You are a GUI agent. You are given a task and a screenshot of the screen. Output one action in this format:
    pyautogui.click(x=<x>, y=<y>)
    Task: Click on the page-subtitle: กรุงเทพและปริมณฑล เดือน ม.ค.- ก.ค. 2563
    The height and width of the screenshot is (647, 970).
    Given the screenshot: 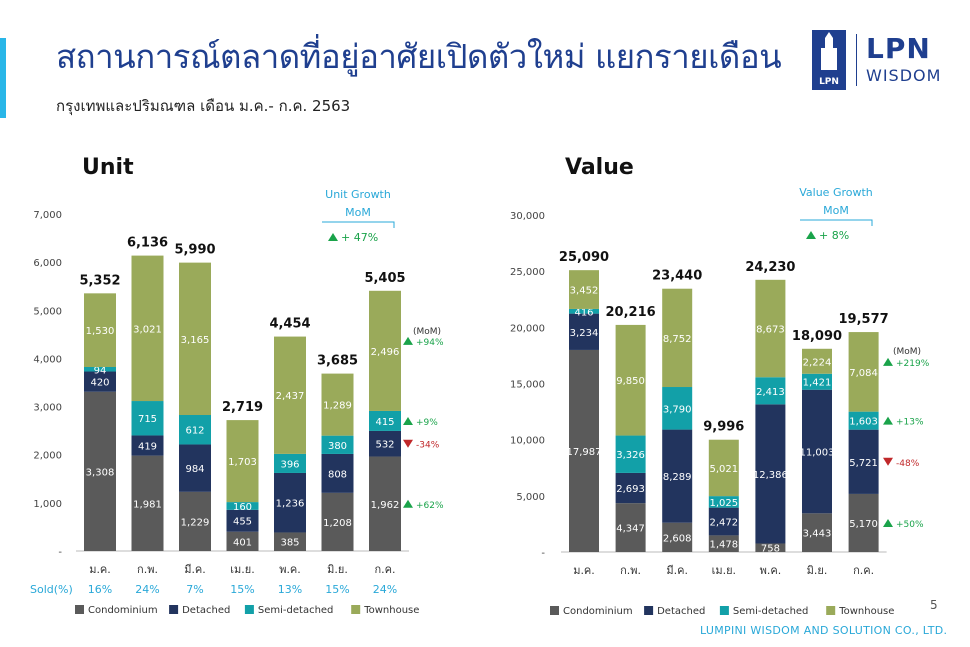 What is the action you would take?
    pyautogui.click(x=203, y=106)
    